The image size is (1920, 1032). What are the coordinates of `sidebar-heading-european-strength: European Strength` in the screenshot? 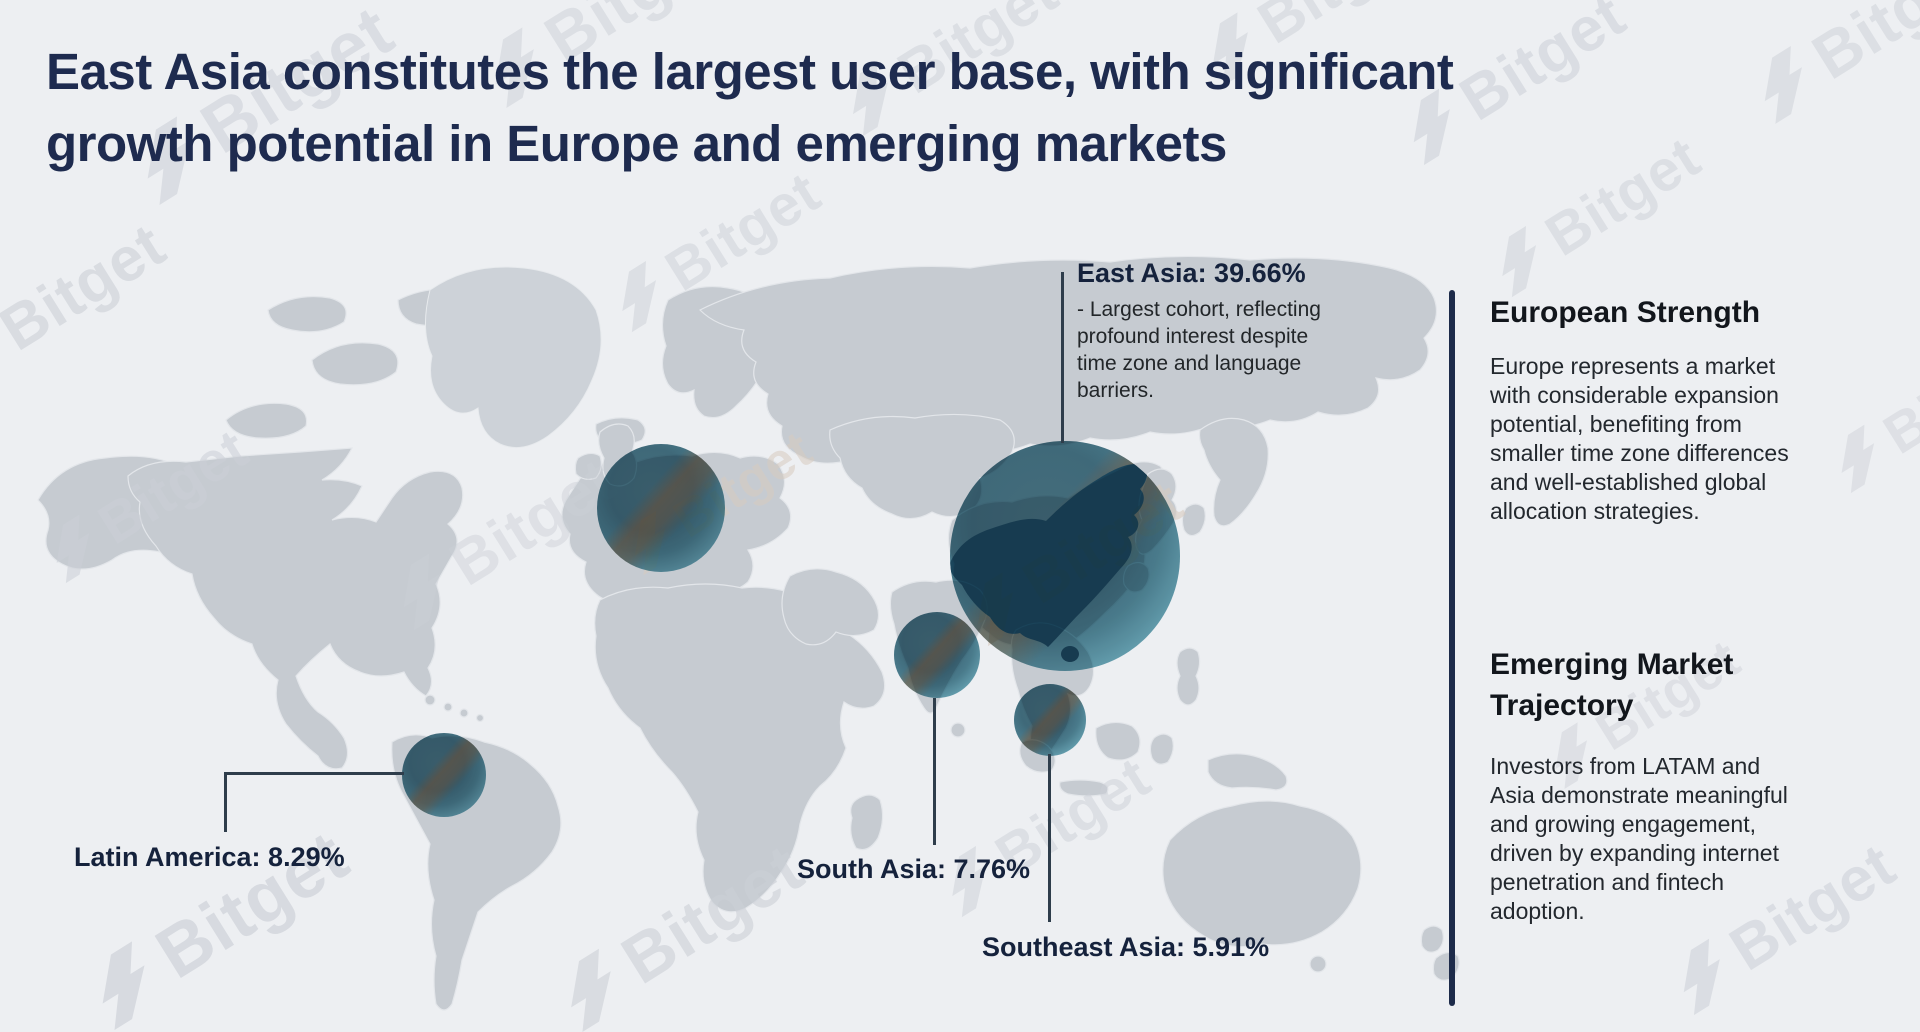 It's located at (1625, 312).